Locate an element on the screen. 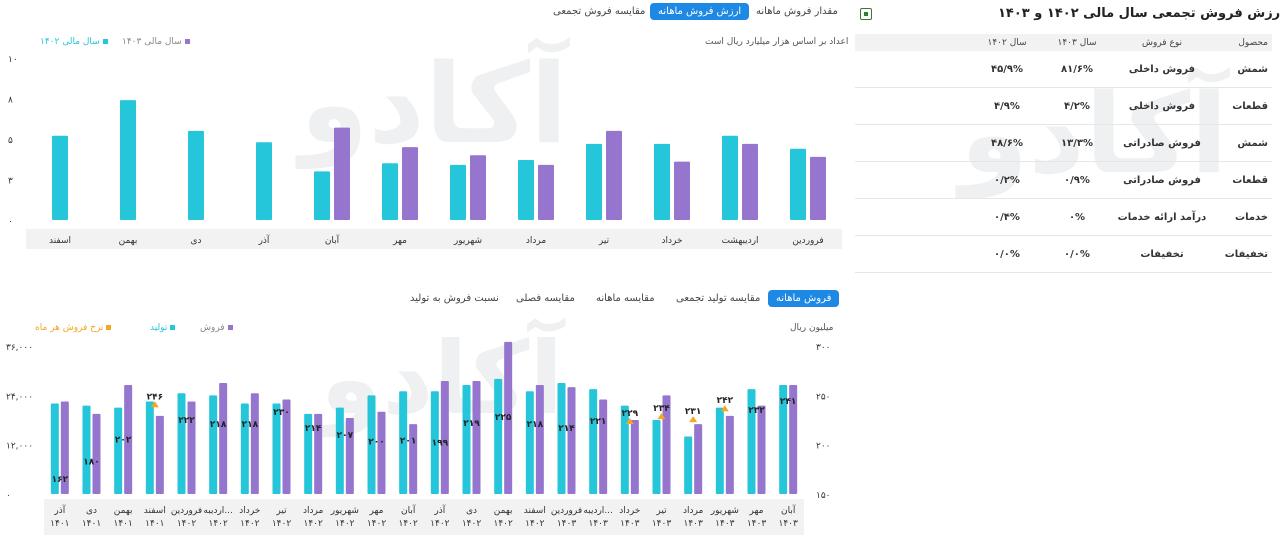 This screenshot has height=537, width=1280. rate-label: ۲۳۱ is located at coordinates (693, 412).